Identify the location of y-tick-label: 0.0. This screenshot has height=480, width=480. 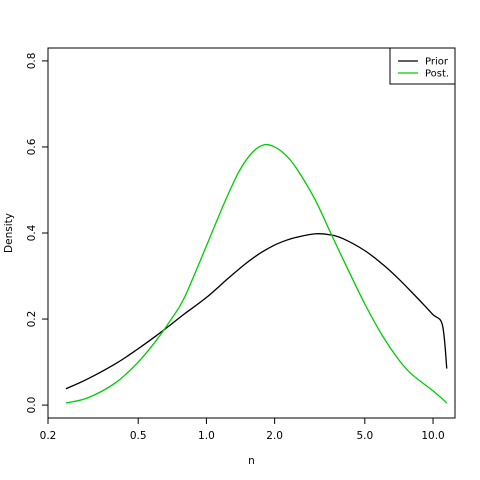
(32, 405).